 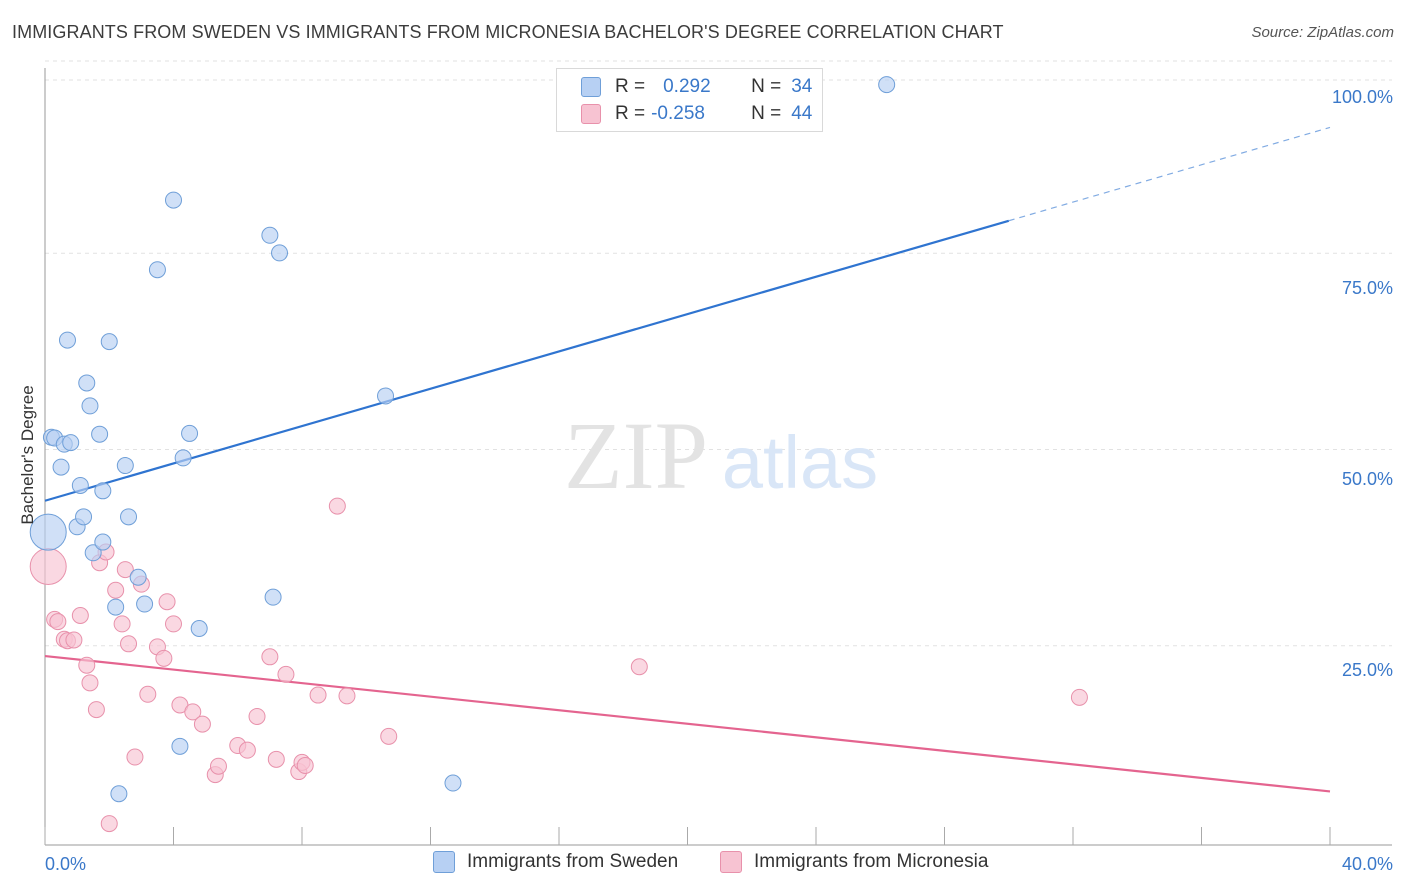 I want to click on legend-n-value: 34, so click(x=802, y=86).